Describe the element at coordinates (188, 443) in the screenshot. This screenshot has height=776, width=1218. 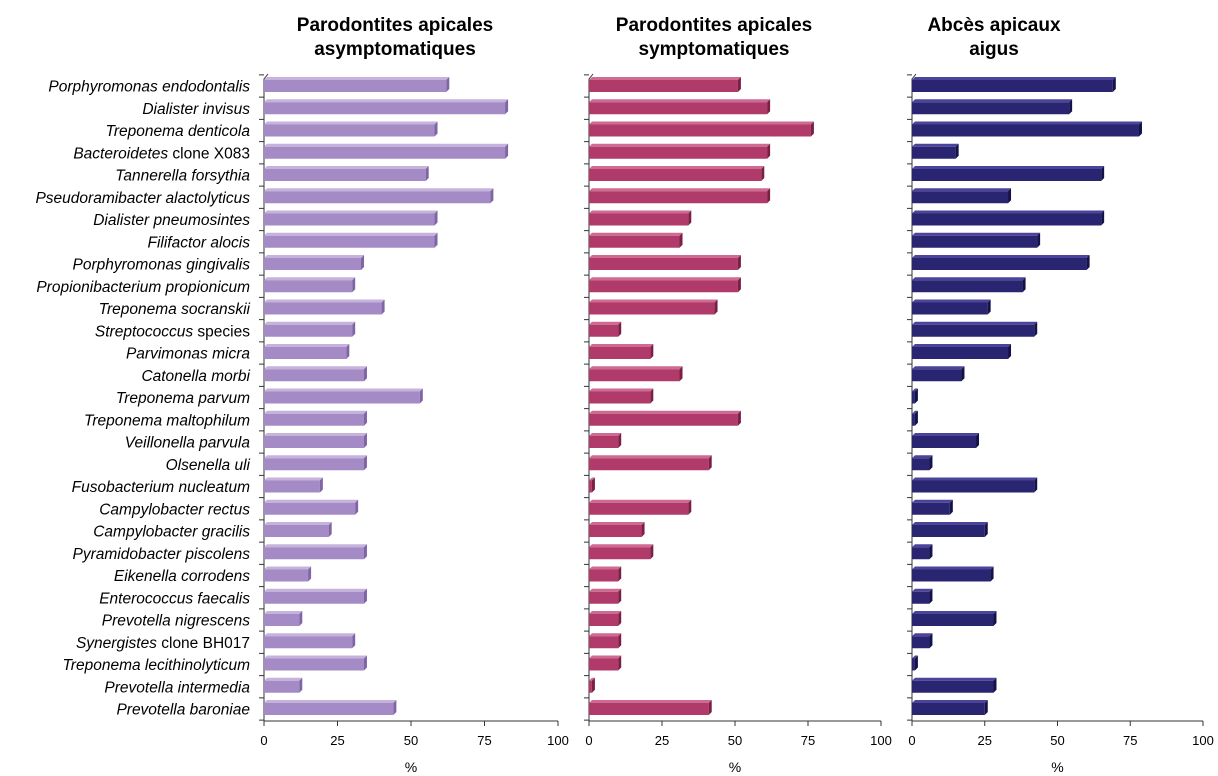
I see `category-label: Veillonella parvula` at that location.